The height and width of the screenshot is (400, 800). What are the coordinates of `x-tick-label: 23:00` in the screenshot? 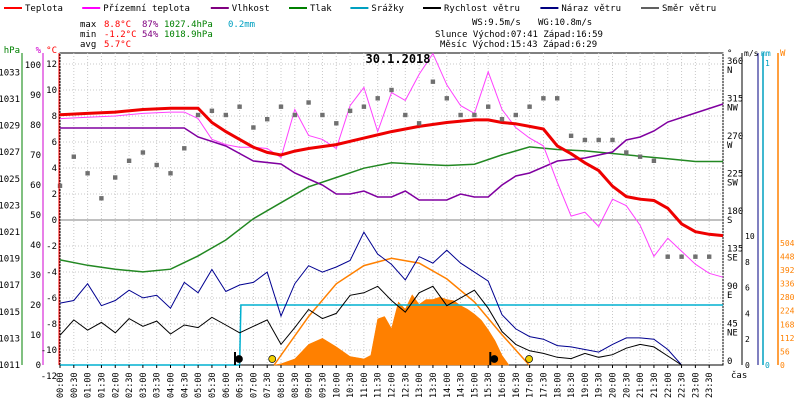 It's located at (696, 385).